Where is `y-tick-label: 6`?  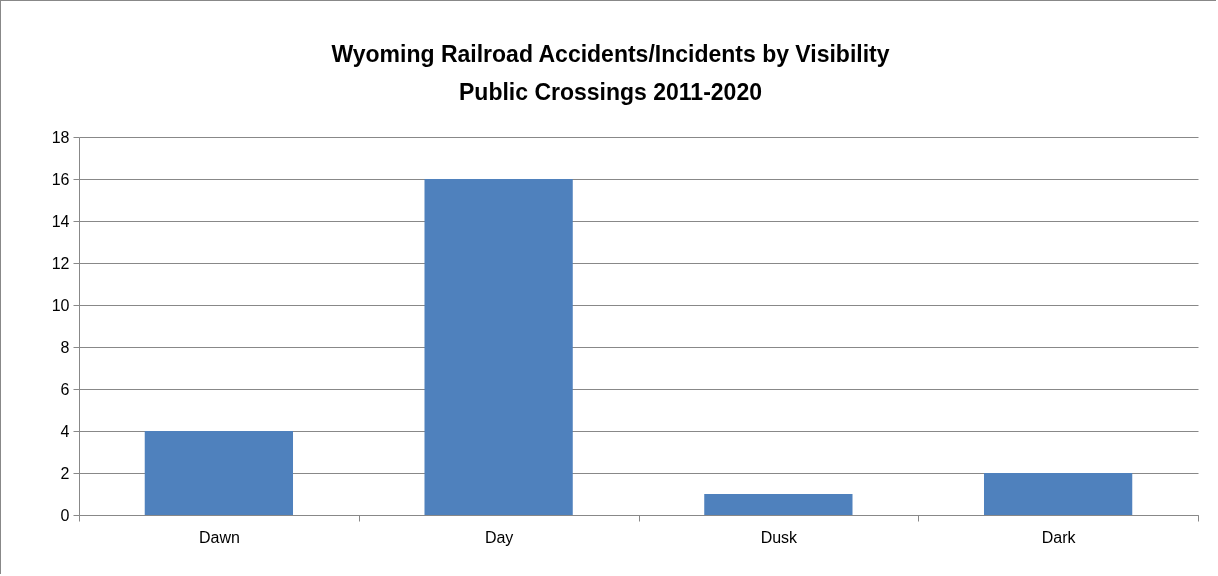
y-tick-label: 6 is located at coordinates (65, 389).